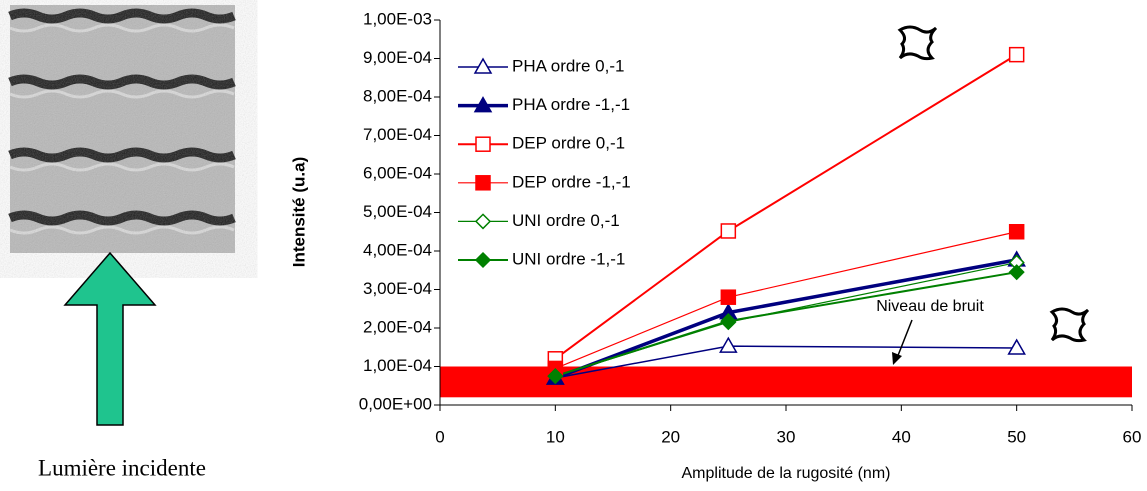  I want to click on y-tick-label: 7,00E-04, so click(397, 134).